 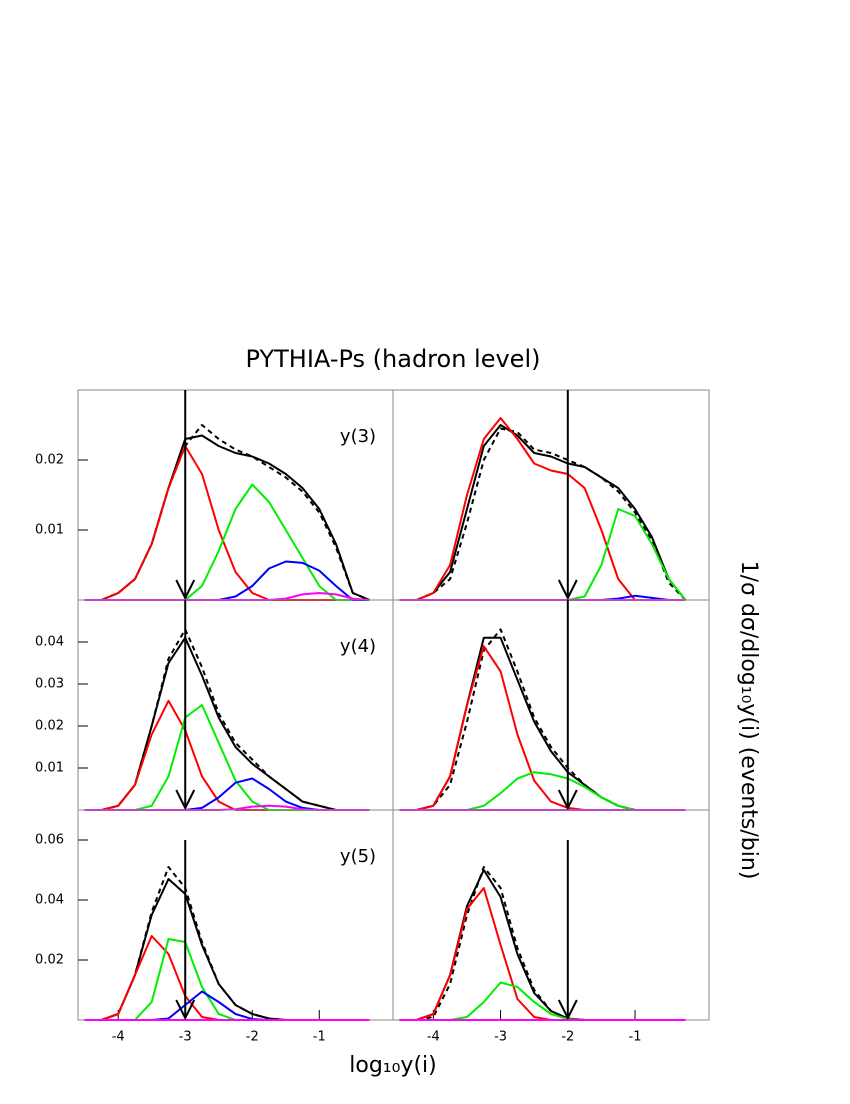 I want to click on y-tick-label: 0.03, so click(x=49, y=684).